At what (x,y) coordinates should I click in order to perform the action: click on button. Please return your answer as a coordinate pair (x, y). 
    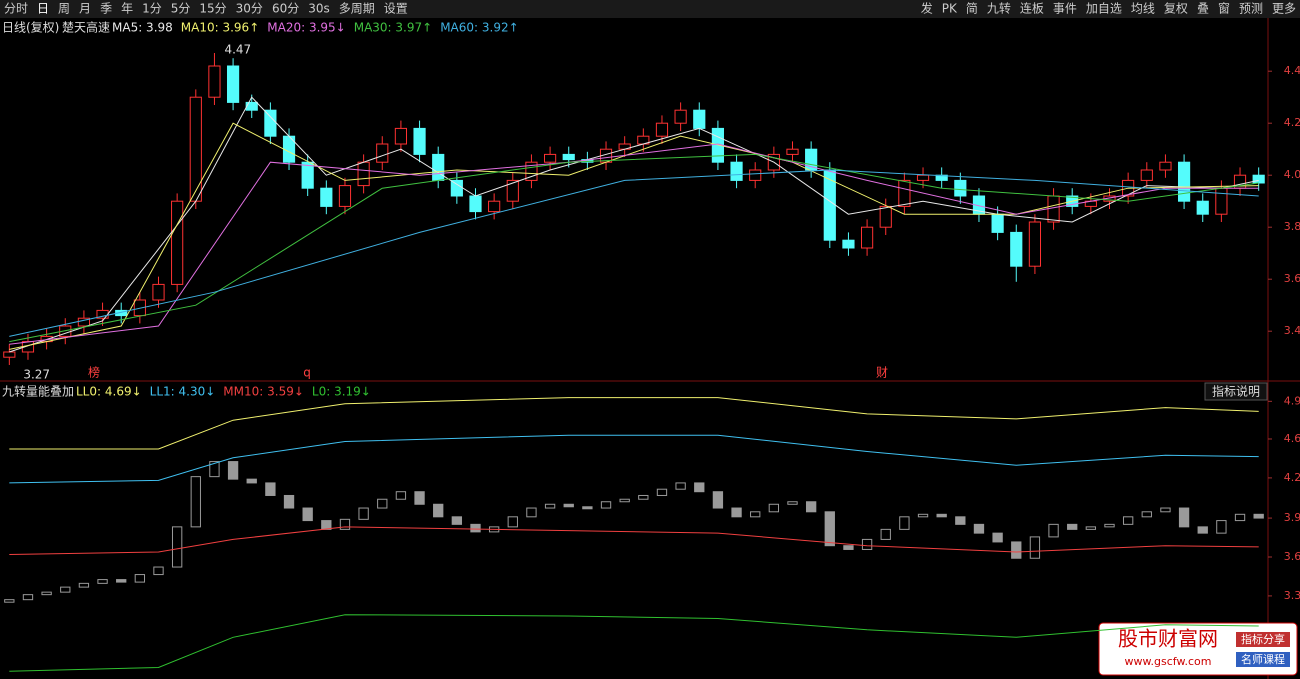
    Looking at the image, I should click on (1236, 391).